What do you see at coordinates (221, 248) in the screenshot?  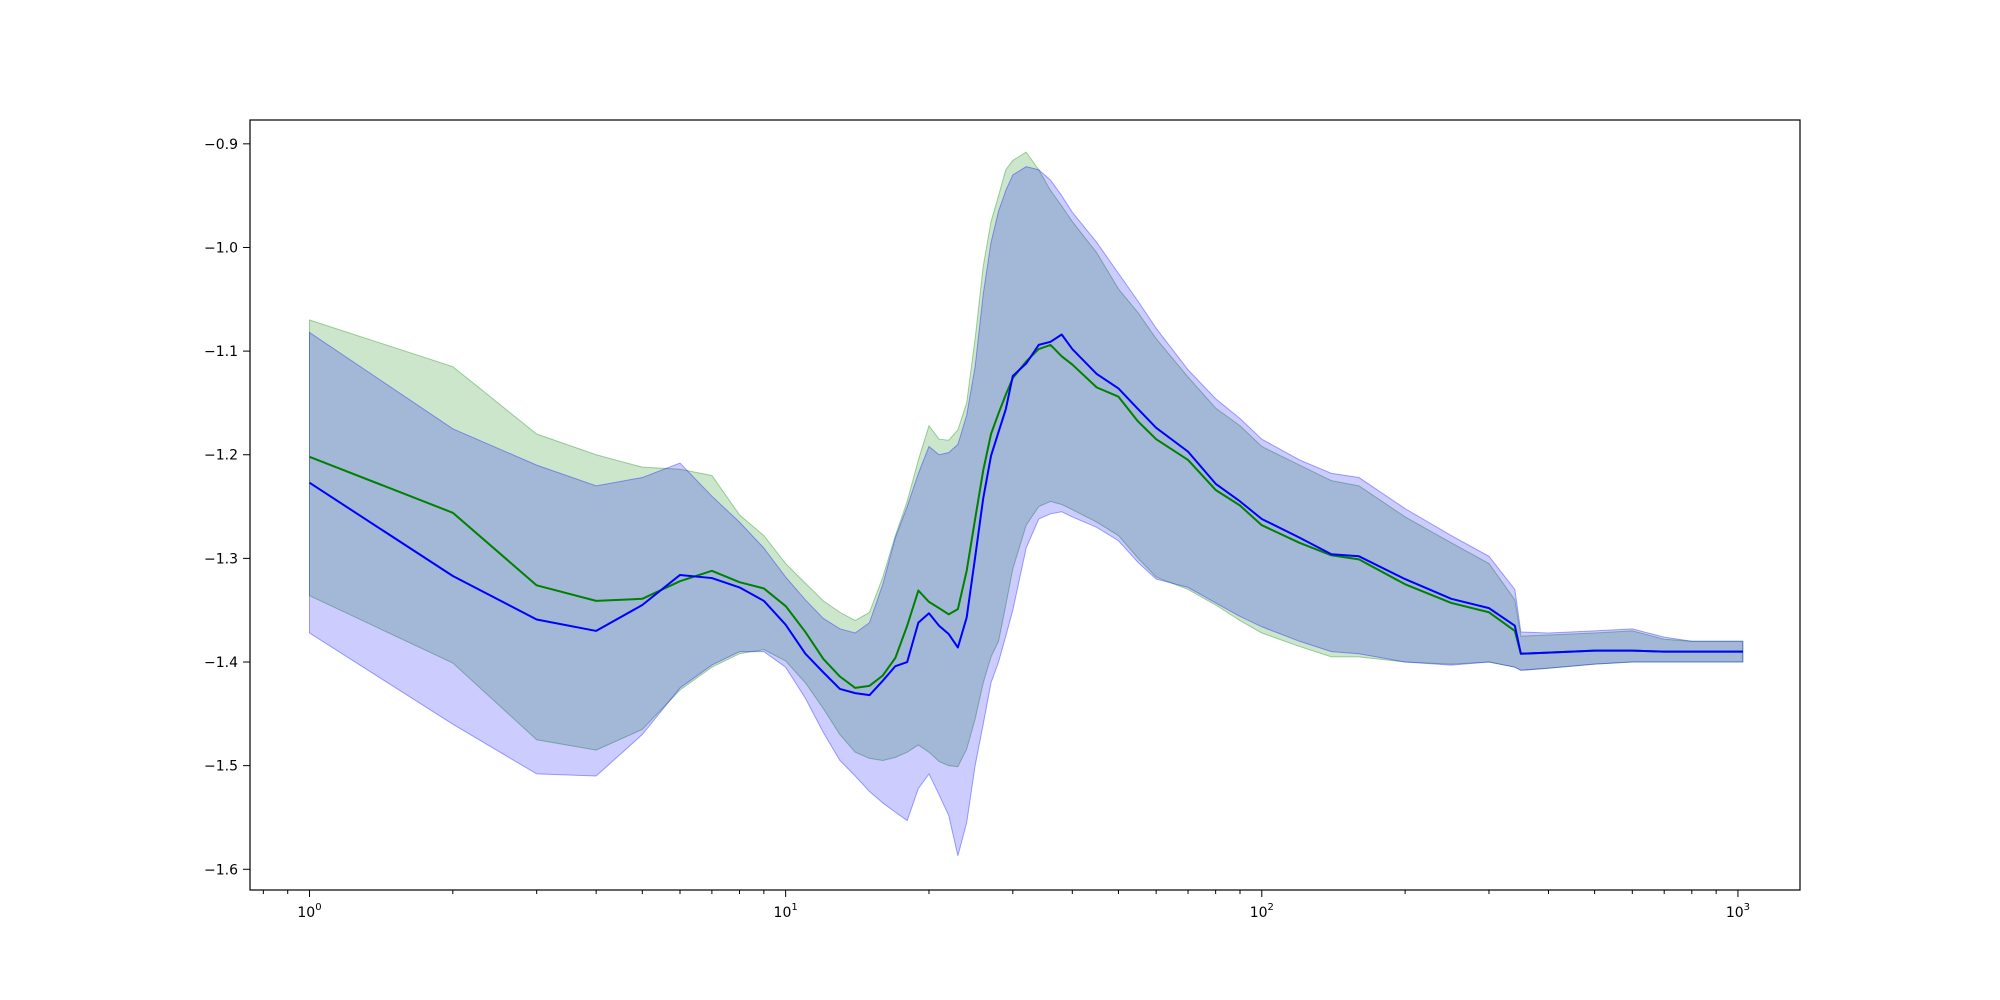 I see `y-tick-label: −1.0` at bounding box center [221, 248].